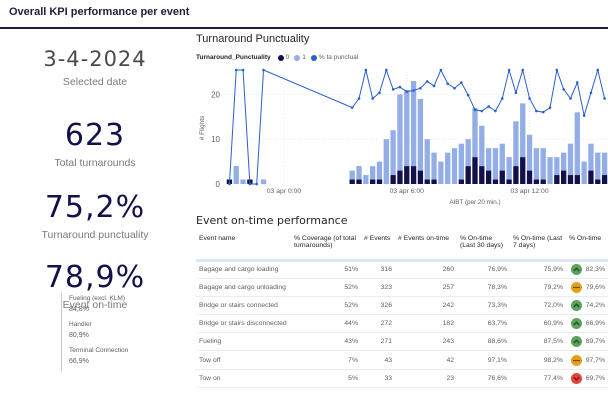  Describe the element at coordinates (218, 184) in the screenshot. I see `y-tick-label: 0` at that location.